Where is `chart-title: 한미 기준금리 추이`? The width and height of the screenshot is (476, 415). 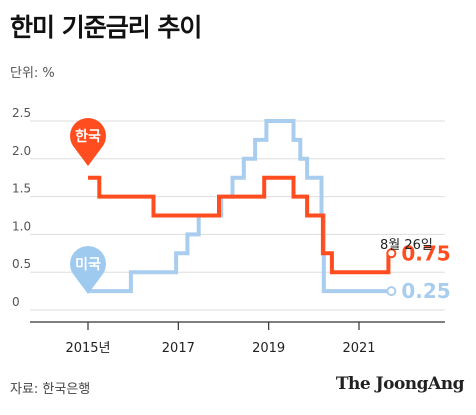
chart-title: 한미 기준금리 추이 is located at coordinates (106, 27).